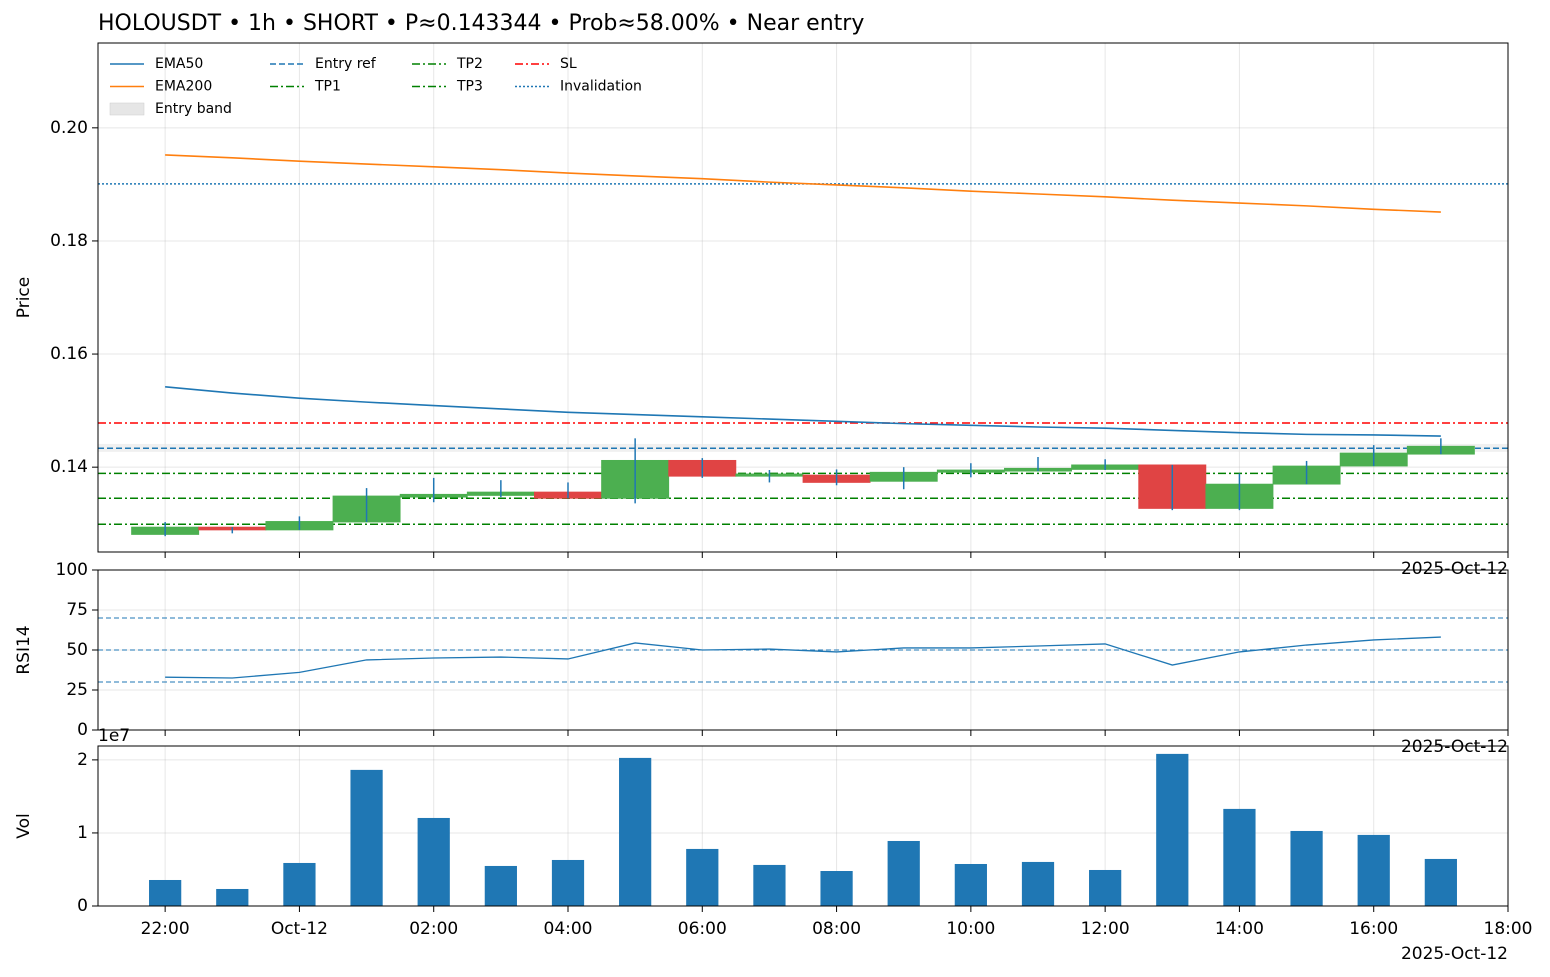 This screenshot has height=977, width=1550. I want to click on y-axis-label: Price, so click(24, 297).